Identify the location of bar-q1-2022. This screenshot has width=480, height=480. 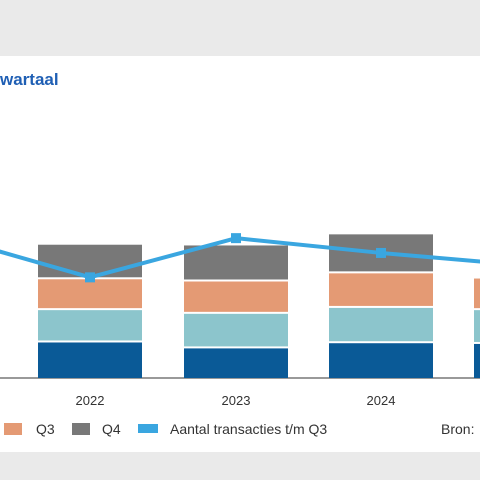
(90, 360).